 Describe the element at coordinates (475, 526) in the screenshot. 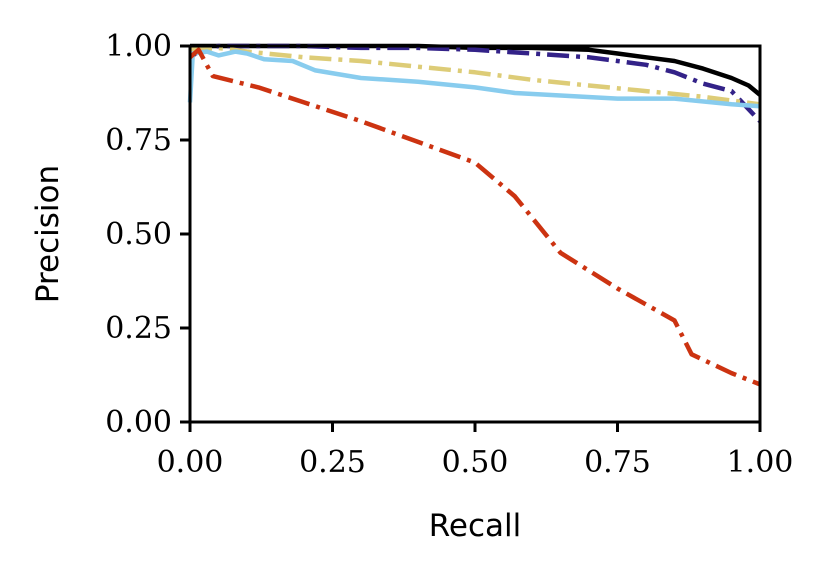

I see `x-axis-label: Recall` at that location.